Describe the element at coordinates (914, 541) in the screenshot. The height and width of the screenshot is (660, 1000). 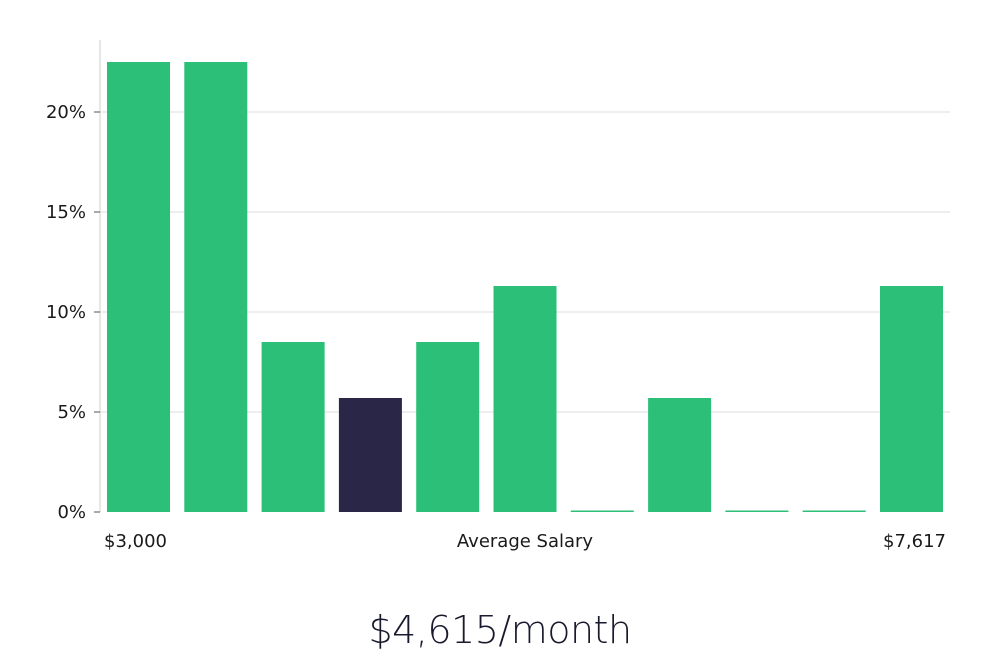
I see `x-label-max: $7,617` at that location.